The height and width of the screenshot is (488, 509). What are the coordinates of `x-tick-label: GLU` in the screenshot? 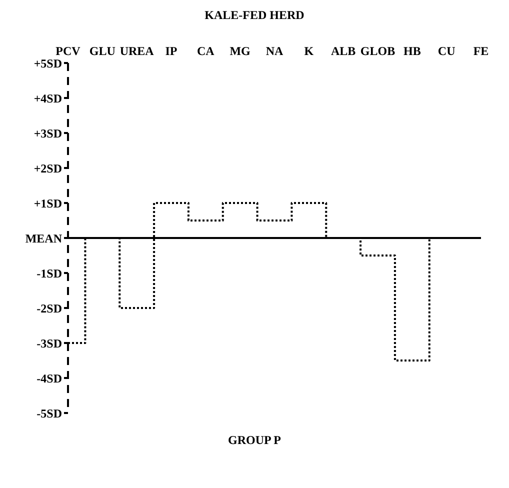 It's located at (102, 51).